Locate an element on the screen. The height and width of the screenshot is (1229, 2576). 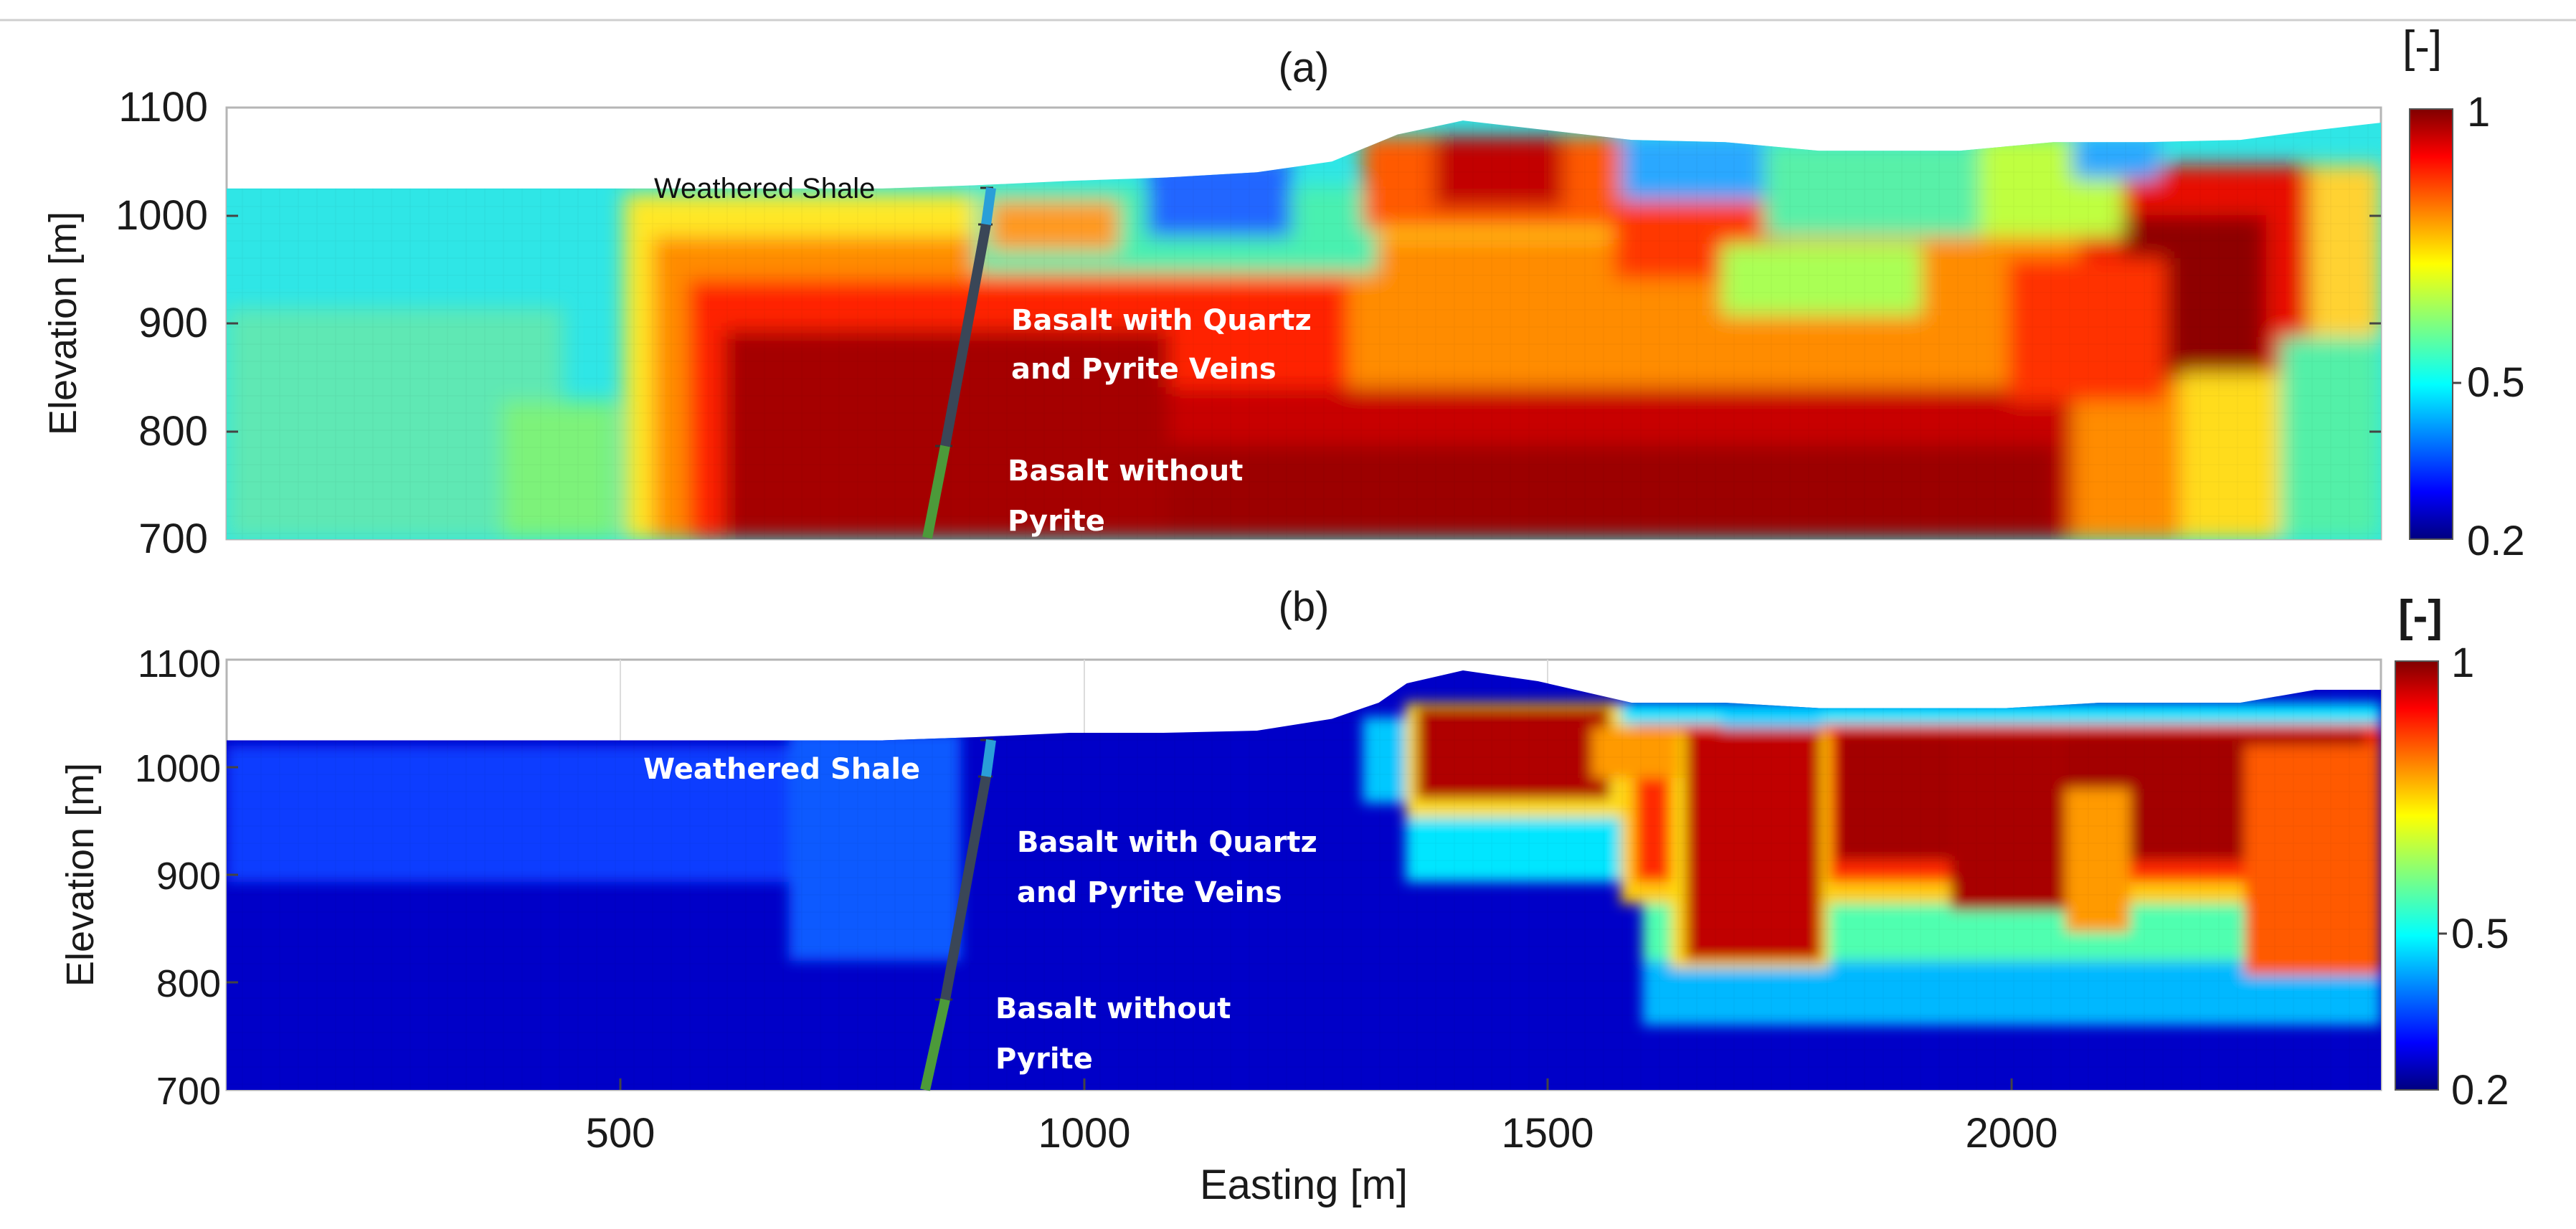
panel-a-borehole is located at coordinates (959, 363).